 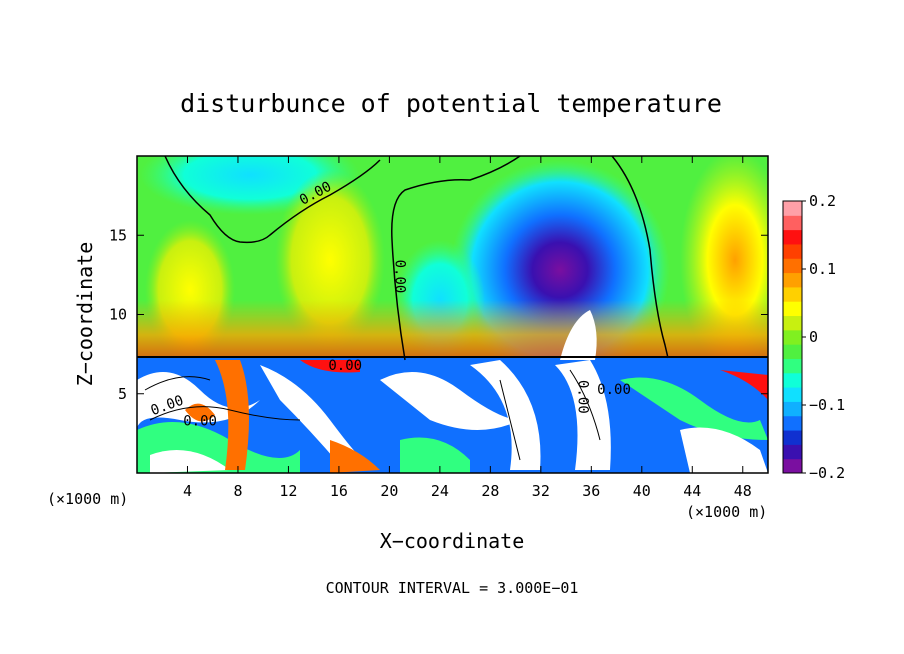 What do you see at coordinates (452, 541) in the screenshot?
I see `x-axis-label: X−coordinate` at bounding box center [452, 541].